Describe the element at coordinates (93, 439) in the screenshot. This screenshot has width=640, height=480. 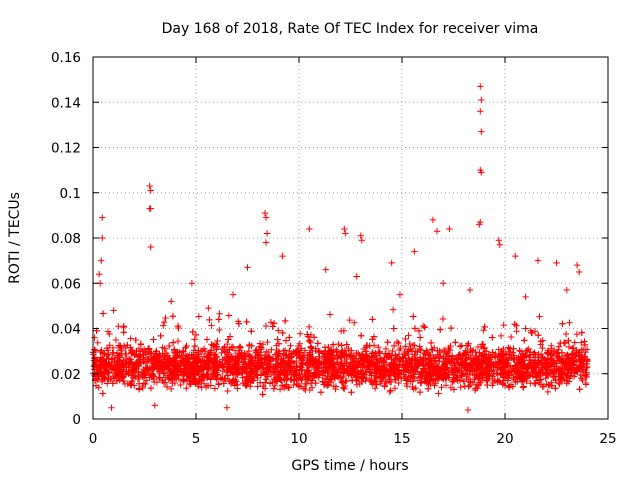
I see `x-tick-label: 0` at that location.